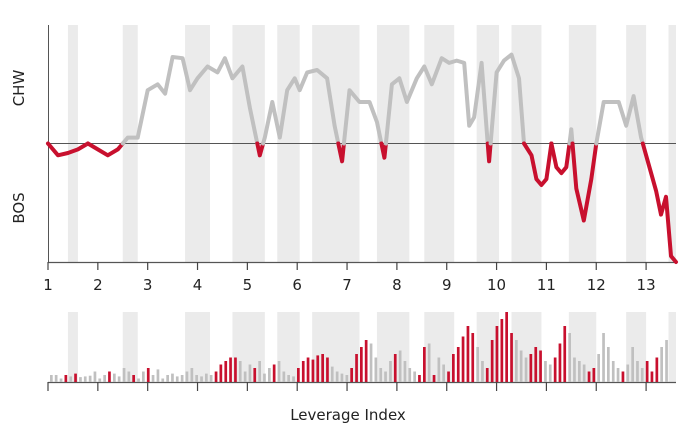  What do you see at coordinates (496, 285) in the screenshot?
I see `x-tick-label-10: 10` at bounding box center [496, 285].